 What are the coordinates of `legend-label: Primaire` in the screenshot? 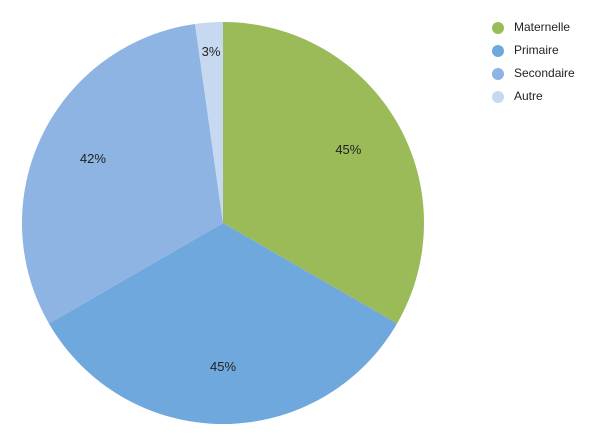 It's located at (536, 50).